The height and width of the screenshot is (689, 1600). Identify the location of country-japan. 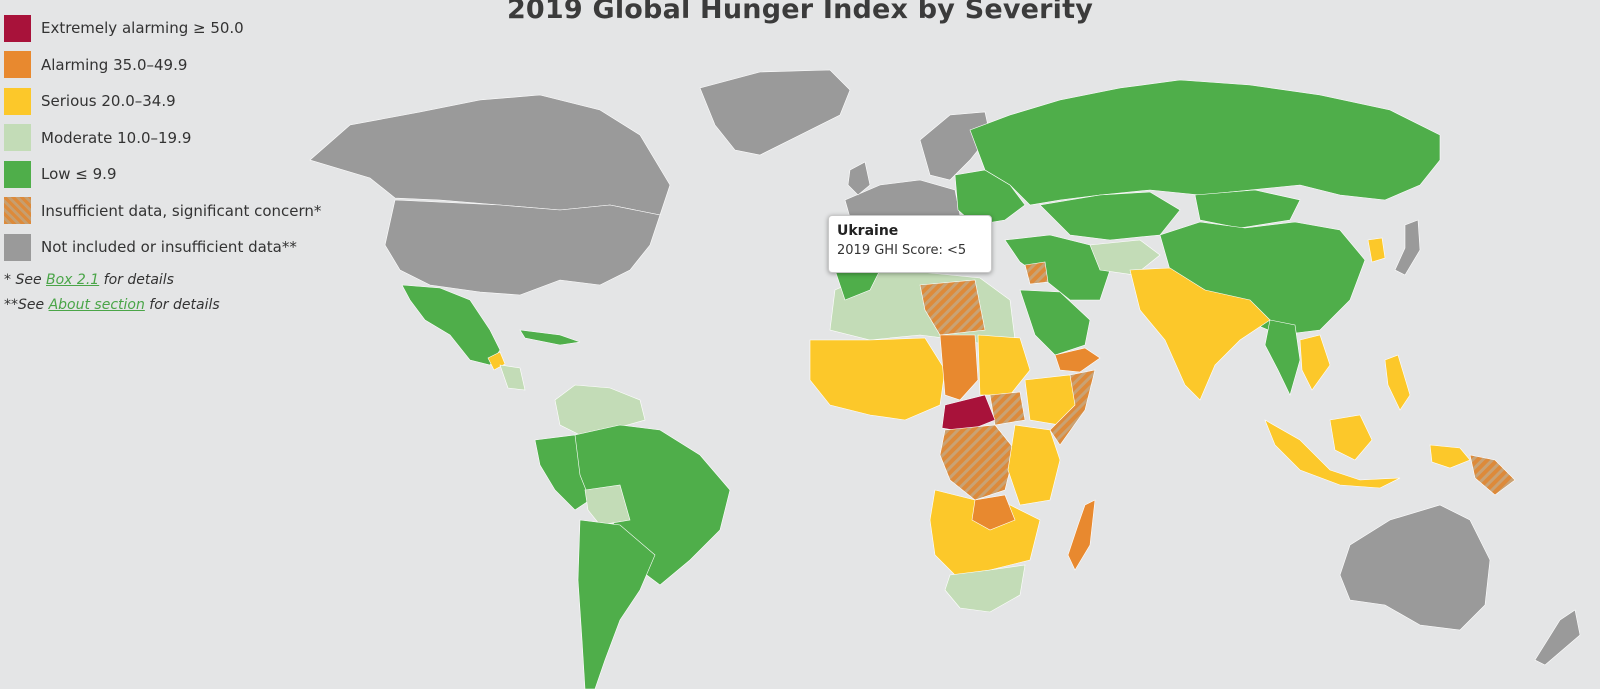
(1407, 247).